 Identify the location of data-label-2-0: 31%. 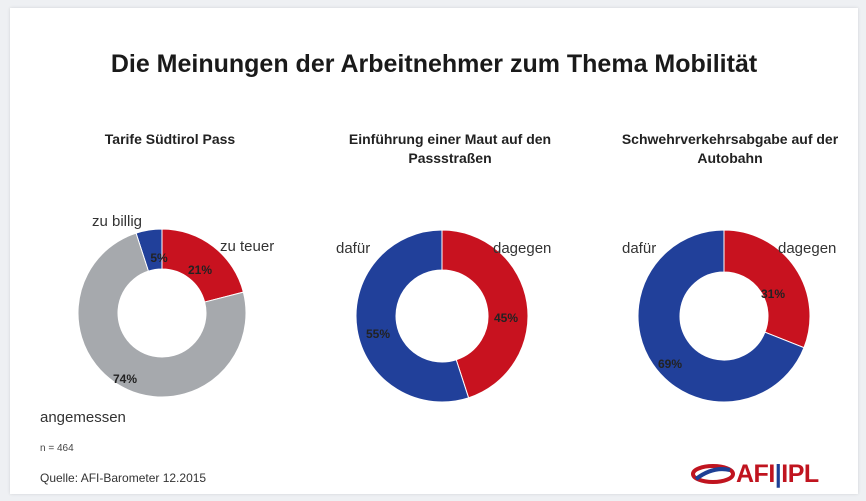
(773, 294).